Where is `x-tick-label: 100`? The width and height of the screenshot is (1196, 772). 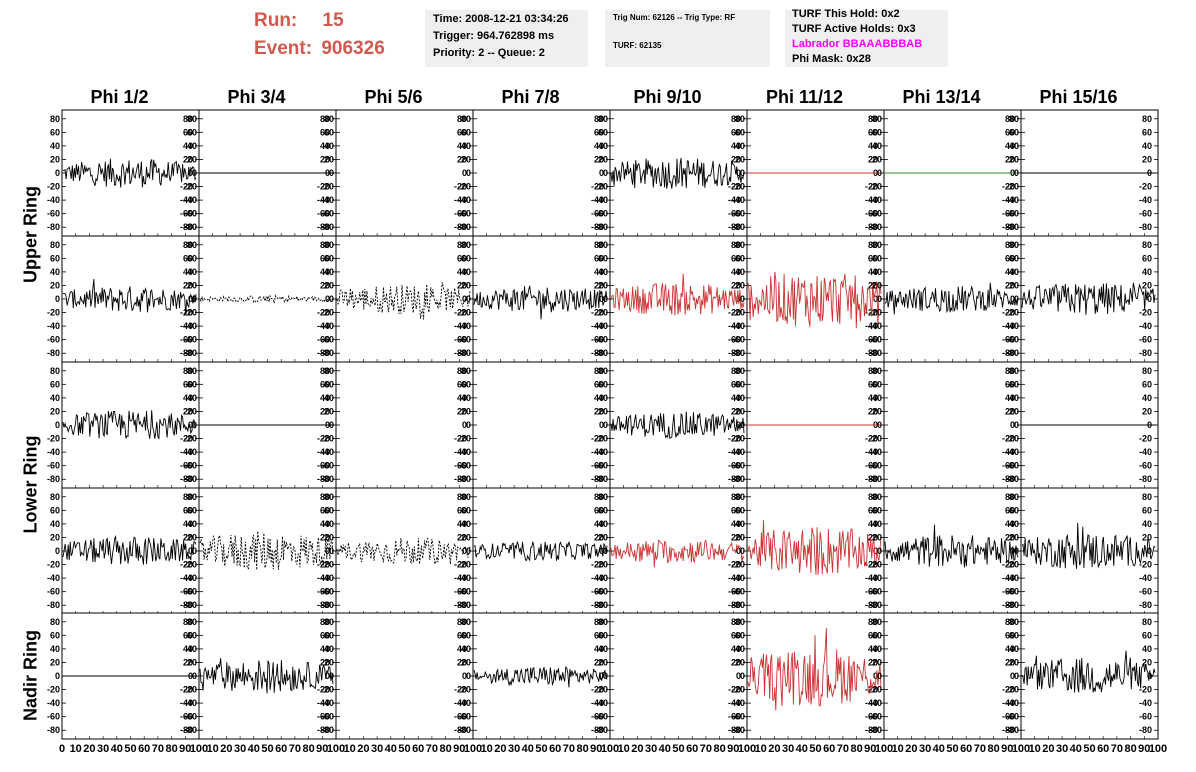
x-tick-label: 100 is located at coordinates (884, 749).